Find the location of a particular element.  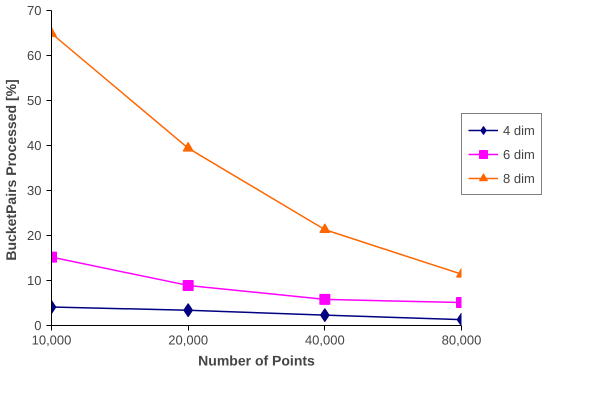

x-axis-title: Number of Points is located at coordinates (257, 360).